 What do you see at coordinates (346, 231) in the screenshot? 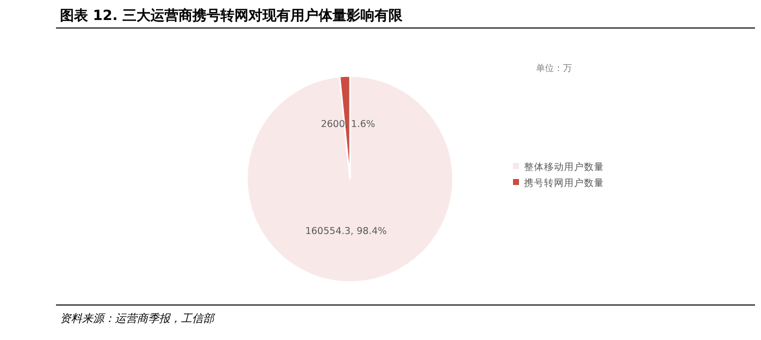
I see `data-label: 160554.3, 98.4%` at bounding box center [346, 231].